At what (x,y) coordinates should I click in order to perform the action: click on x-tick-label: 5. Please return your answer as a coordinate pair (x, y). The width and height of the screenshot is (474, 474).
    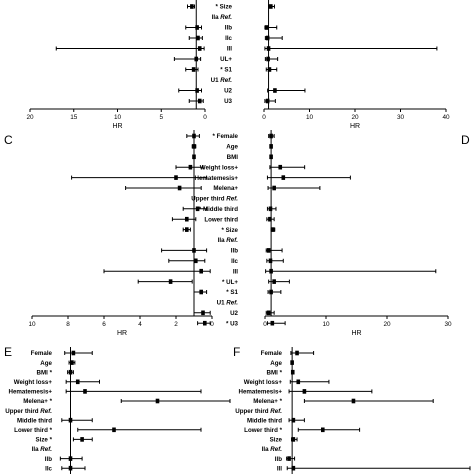
    Looking at the image, I should click on (161, 117).